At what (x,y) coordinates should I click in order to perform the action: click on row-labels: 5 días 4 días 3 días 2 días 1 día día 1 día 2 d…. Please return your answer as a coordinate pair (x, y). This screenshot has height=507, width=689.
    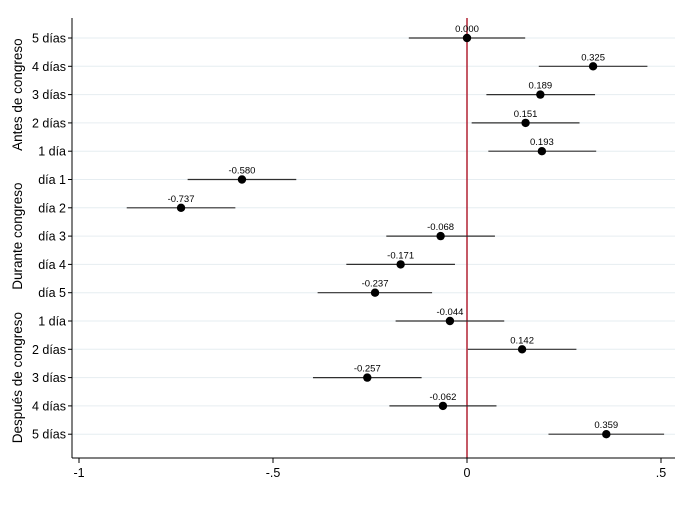
    Looking at the image, I should click on (49, 237).